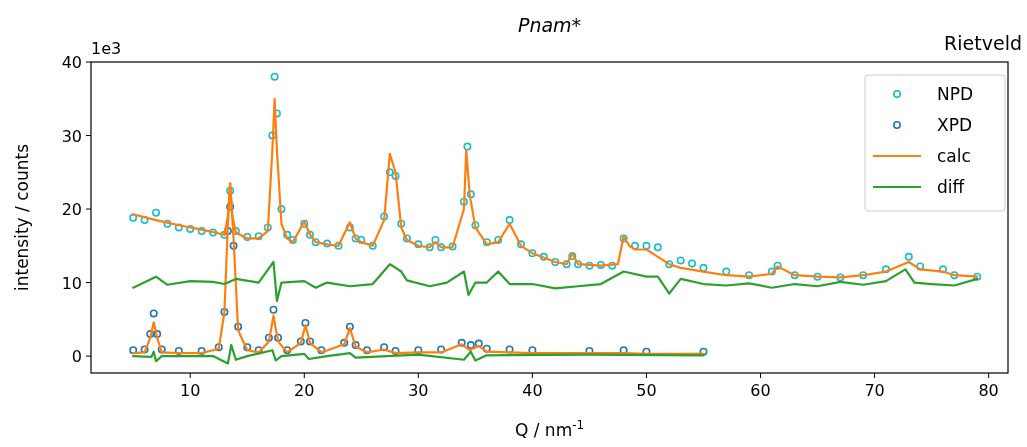 Image resolution: width=1027 pixels, height=447 pixels. Describe the element at coordinates (760, 390) in the screenshot. I see `x-tick-label: 60` at that location.